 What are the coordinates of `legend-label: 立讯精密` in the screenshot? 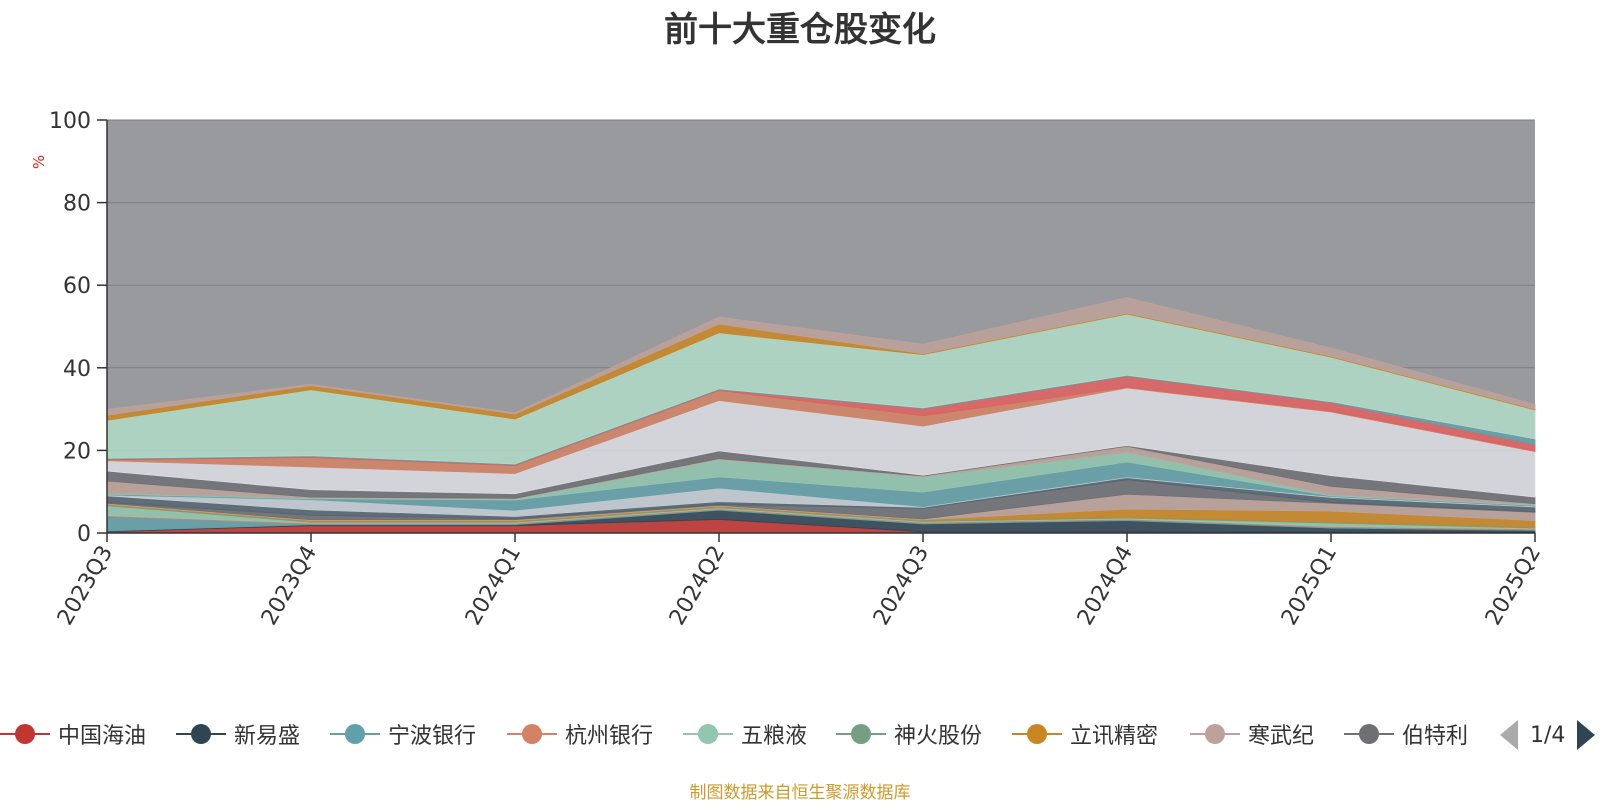 It's located at (1114, 736).